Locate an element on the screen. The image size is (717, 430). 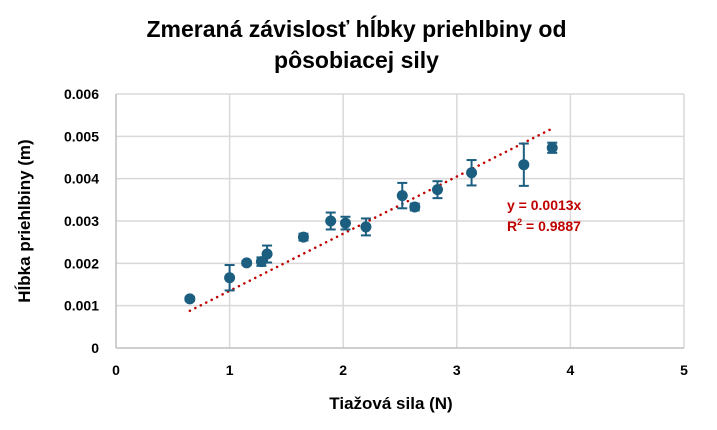
x-tick-label: 3 is located at coordinates (457, 370).